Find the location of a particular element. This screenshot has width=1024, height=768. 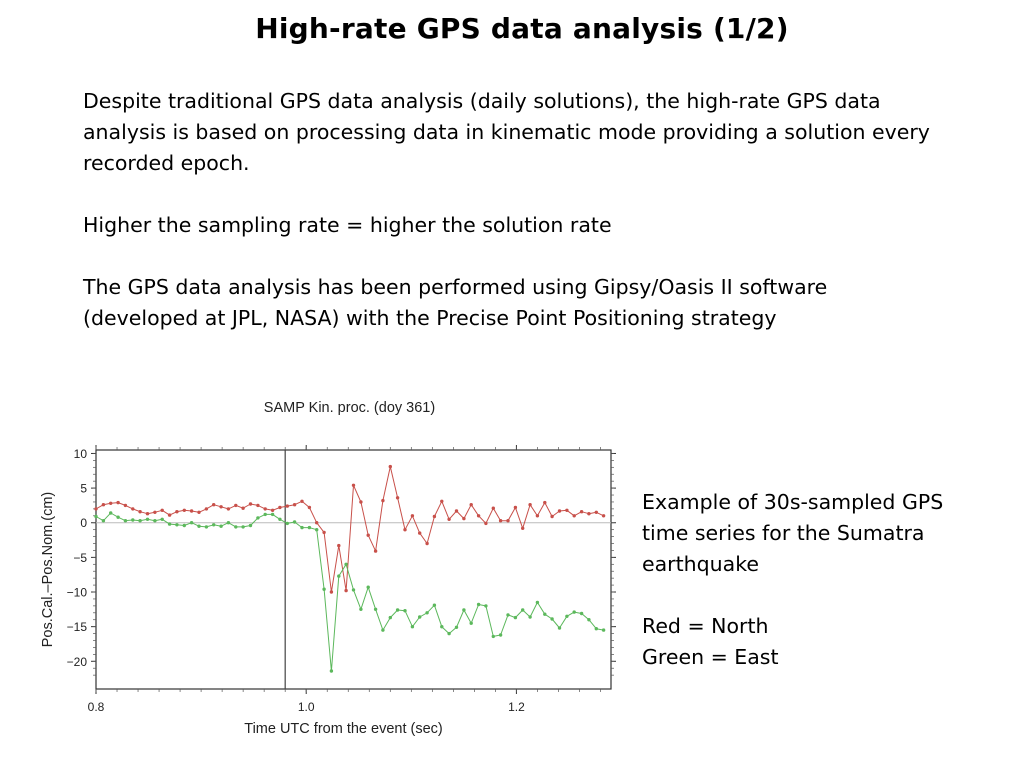

y-tick-label: −15 is located at coordinates (77, 627).